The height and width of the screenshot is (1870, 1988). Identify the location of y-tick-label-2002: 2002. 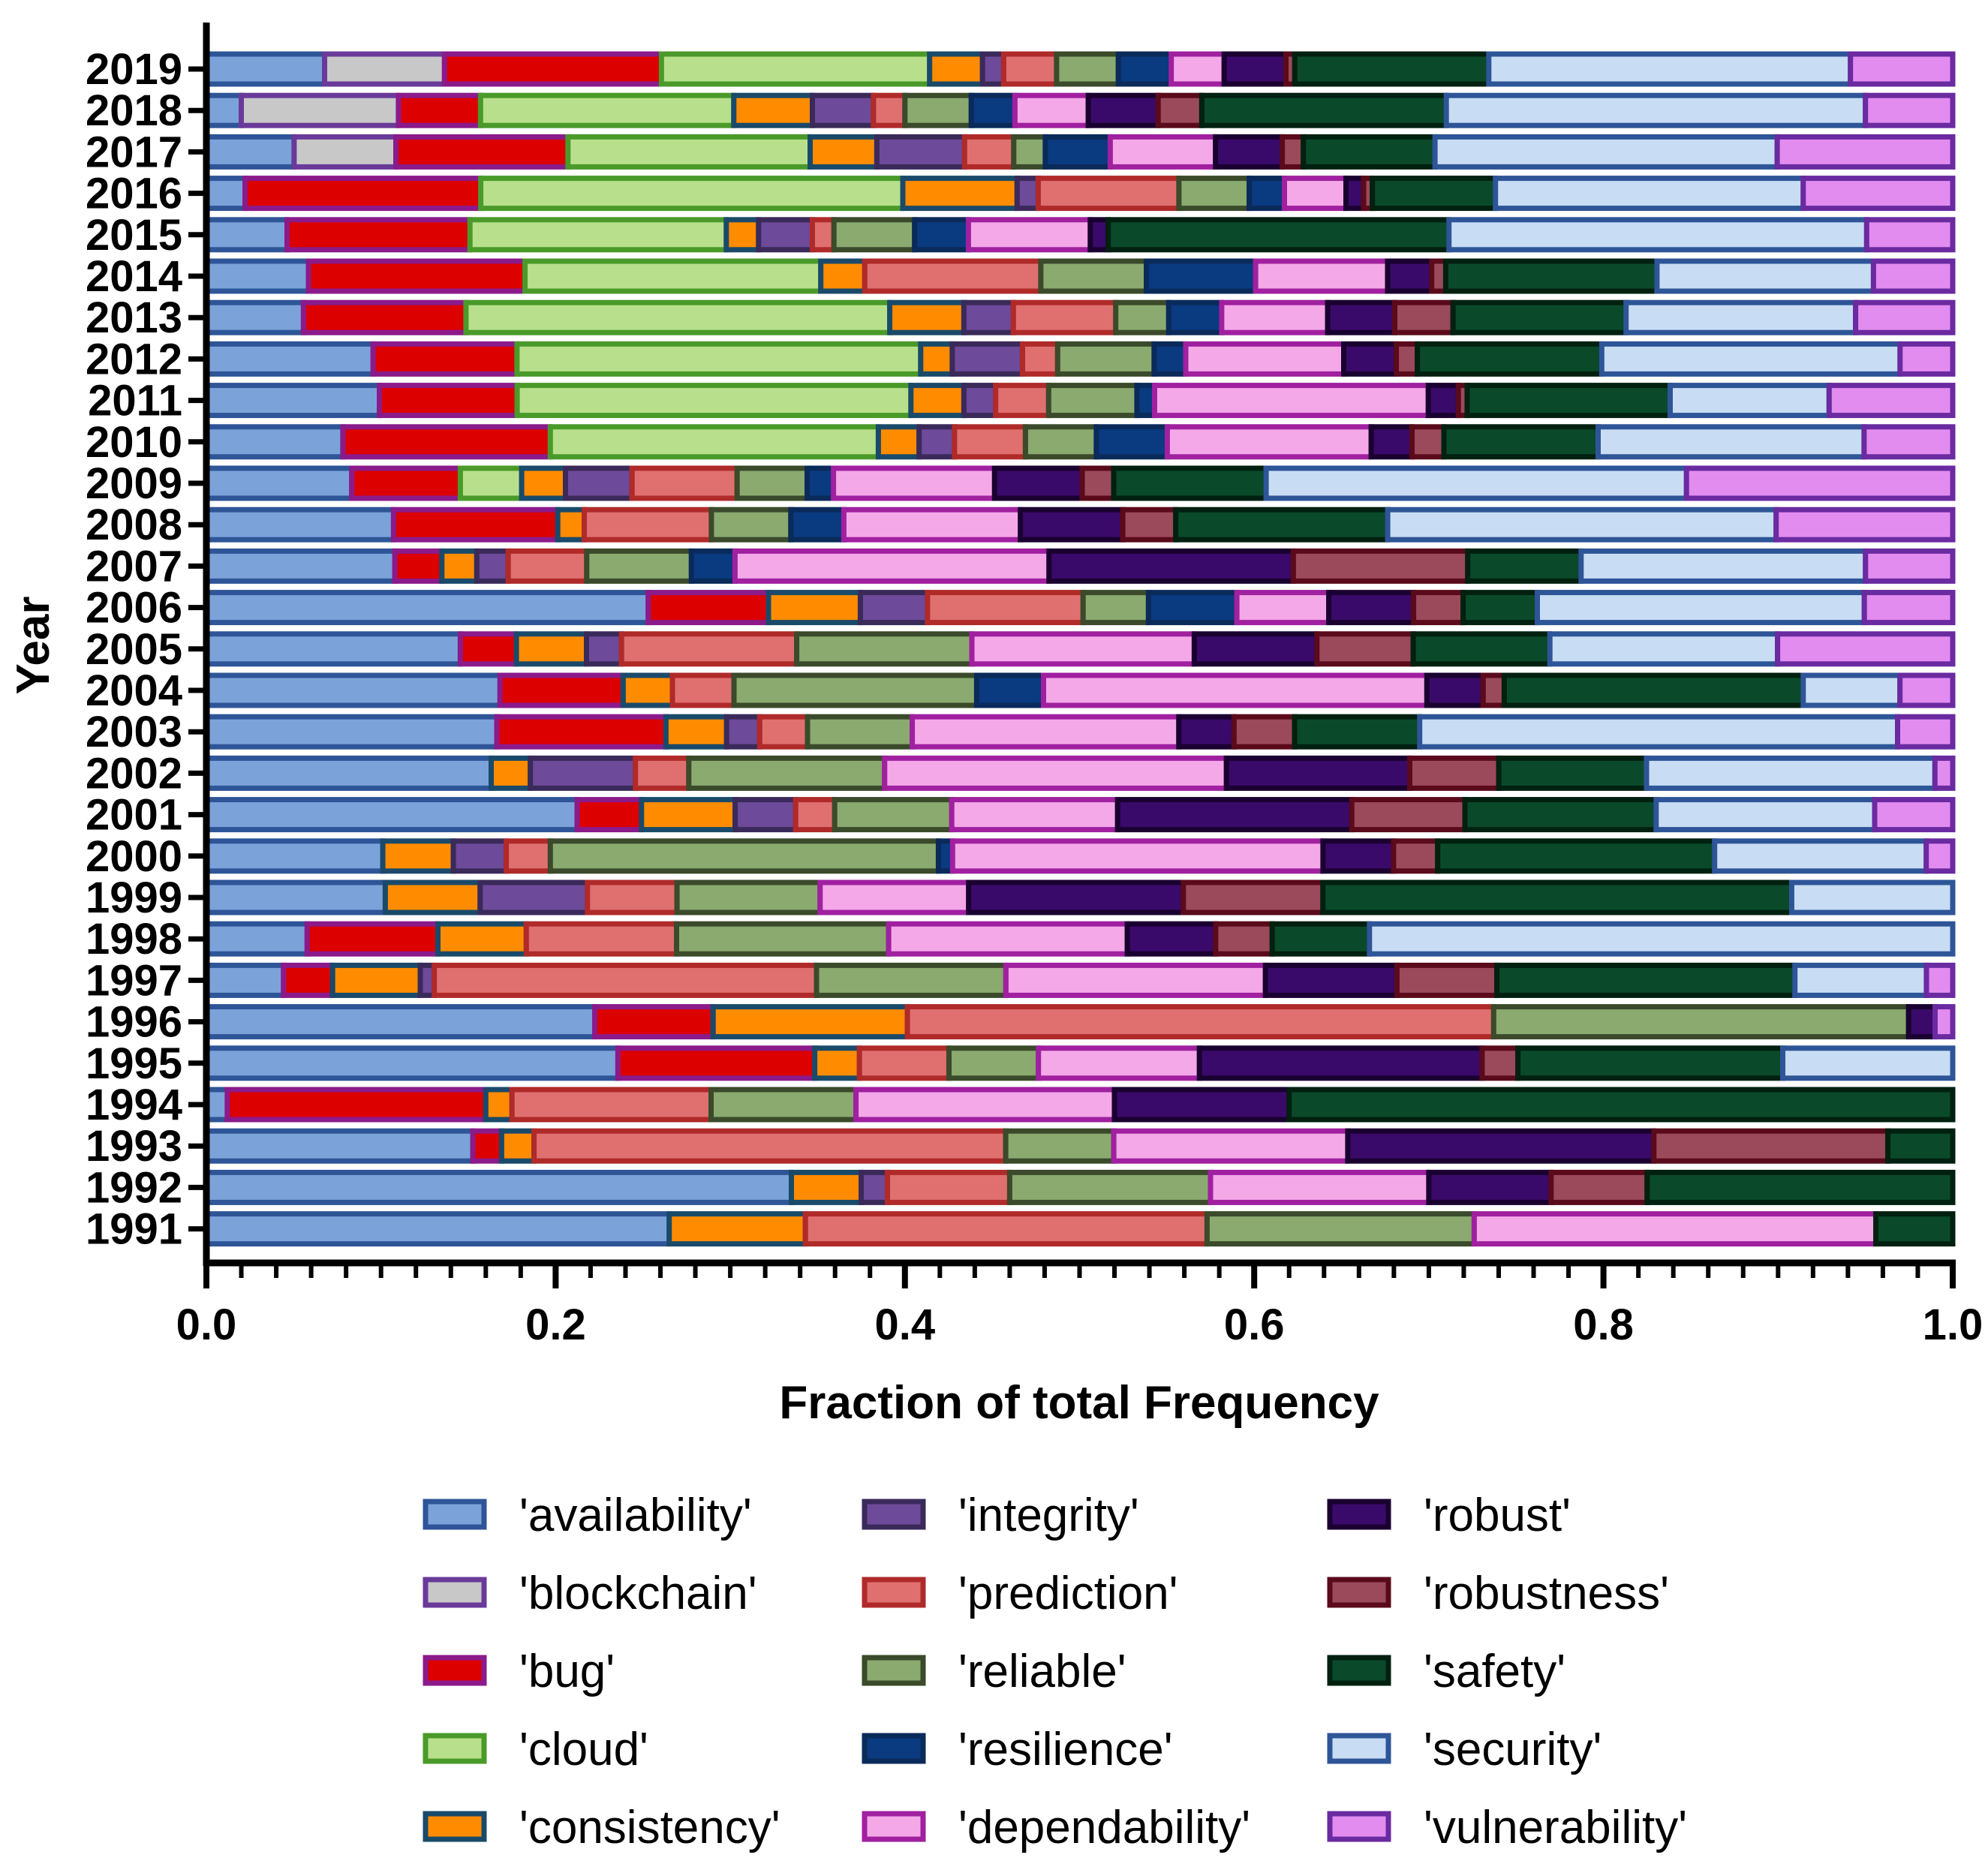
(134, 773).